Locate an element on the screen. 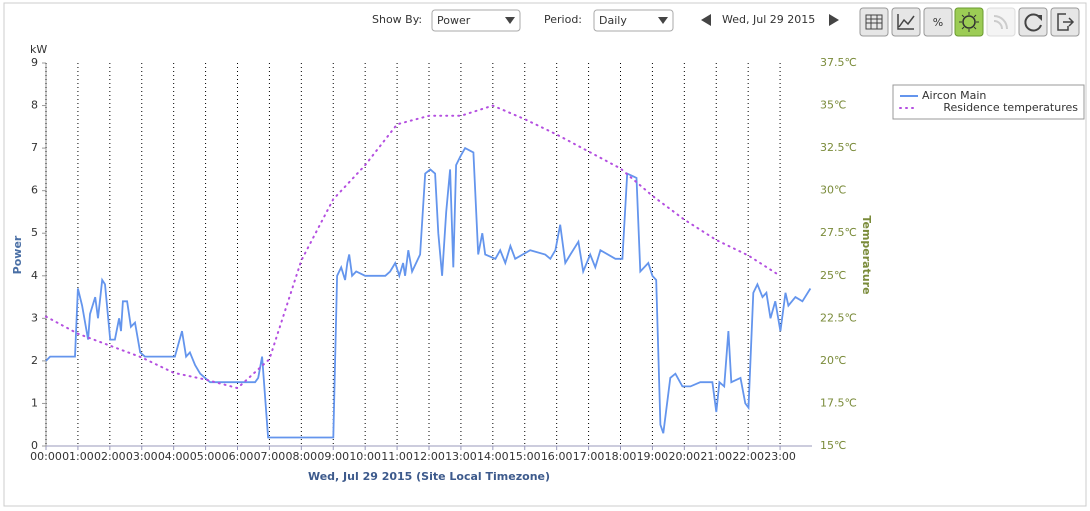 The height and width of the screenshot is (511, 1090). y-tick-label: 5 is located at coordinates (34, 232).